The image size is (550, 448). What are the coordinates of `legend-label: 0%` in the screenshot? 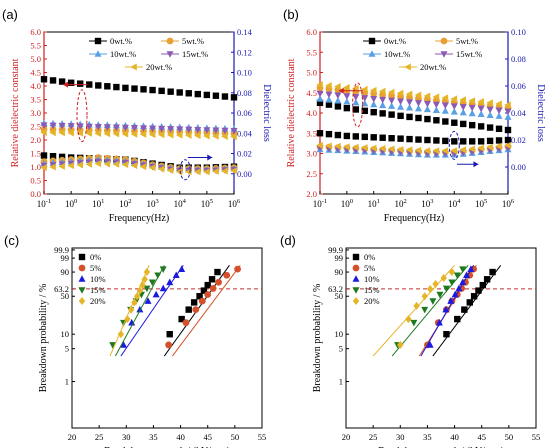 It's located at (95, 257).